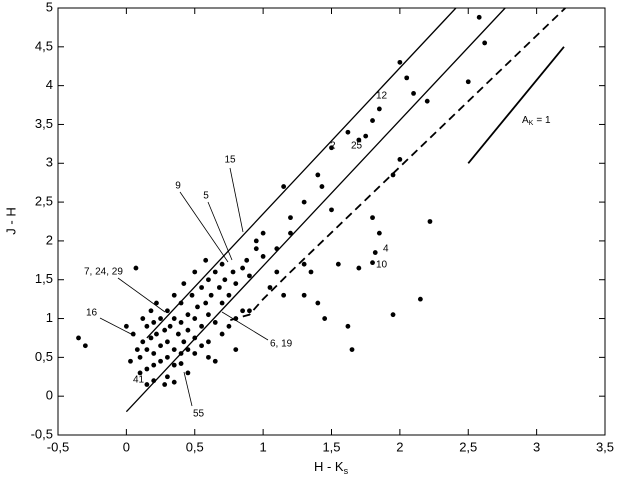 This screenshot has width=627, height=485. I want to click on x-tick-label: 3, so click(536, 446).